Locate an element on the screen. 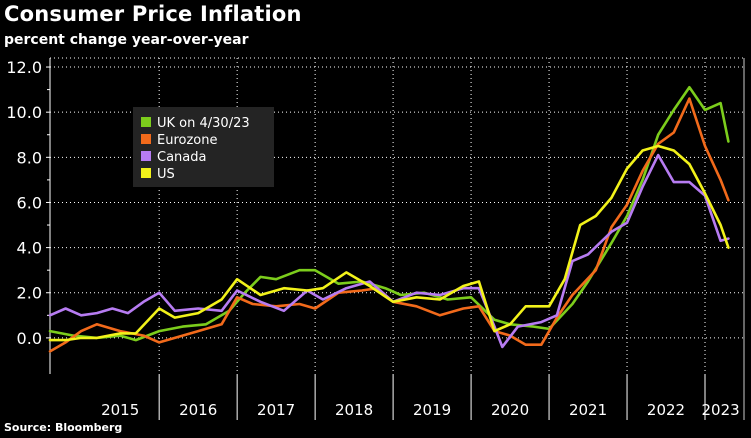 The image size is (751, 438). y-tick-label: 6.0 is located at coordinates (29, 202).